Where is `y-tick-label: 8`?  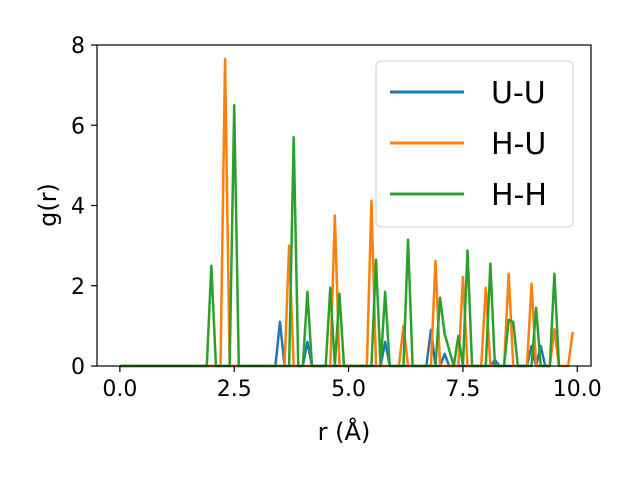 y-tick-label: 8 is located at coordinates (78, 46).